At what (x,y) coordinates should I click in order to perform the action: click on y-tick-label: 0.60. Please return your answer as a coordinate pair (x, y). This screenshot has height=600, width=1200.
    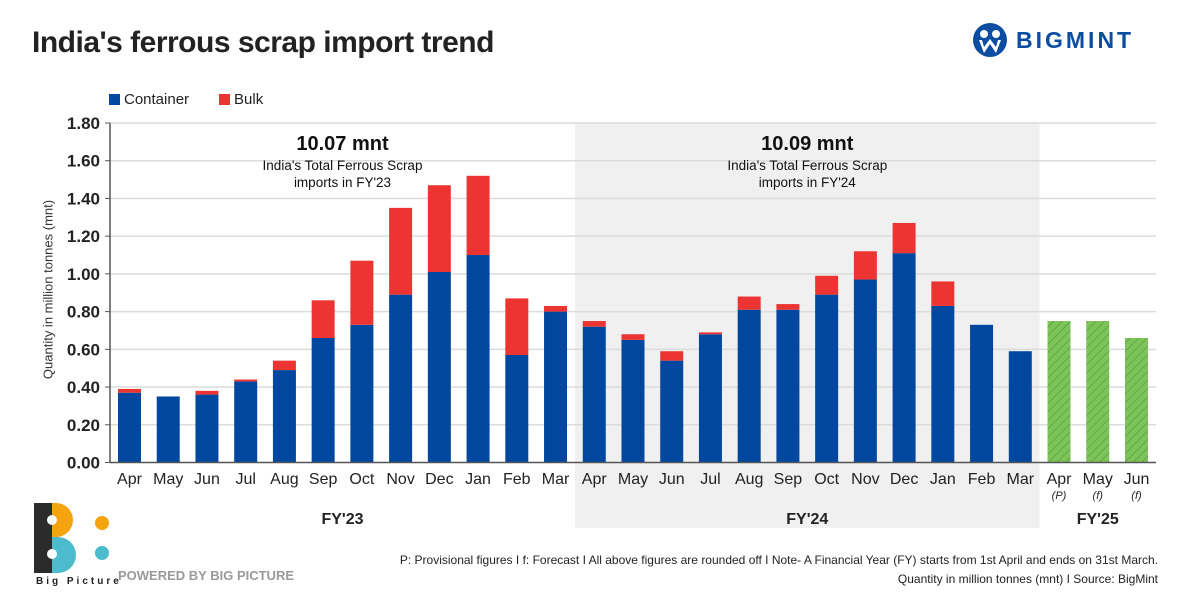
    Looking at the image, I should click on (83, 349).